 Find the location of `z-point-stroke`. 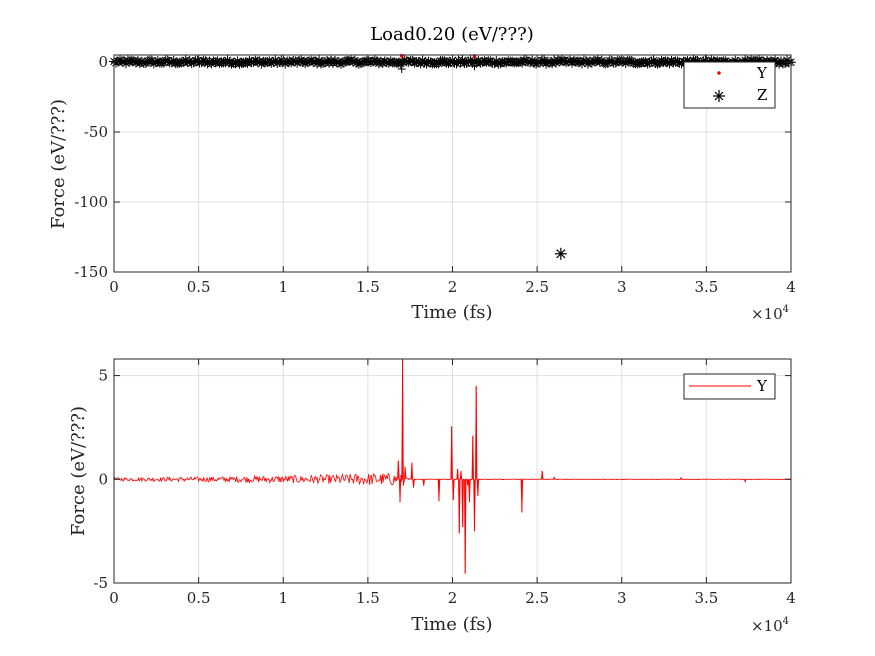

z-point-stroke is located at coordinates (561, 254).